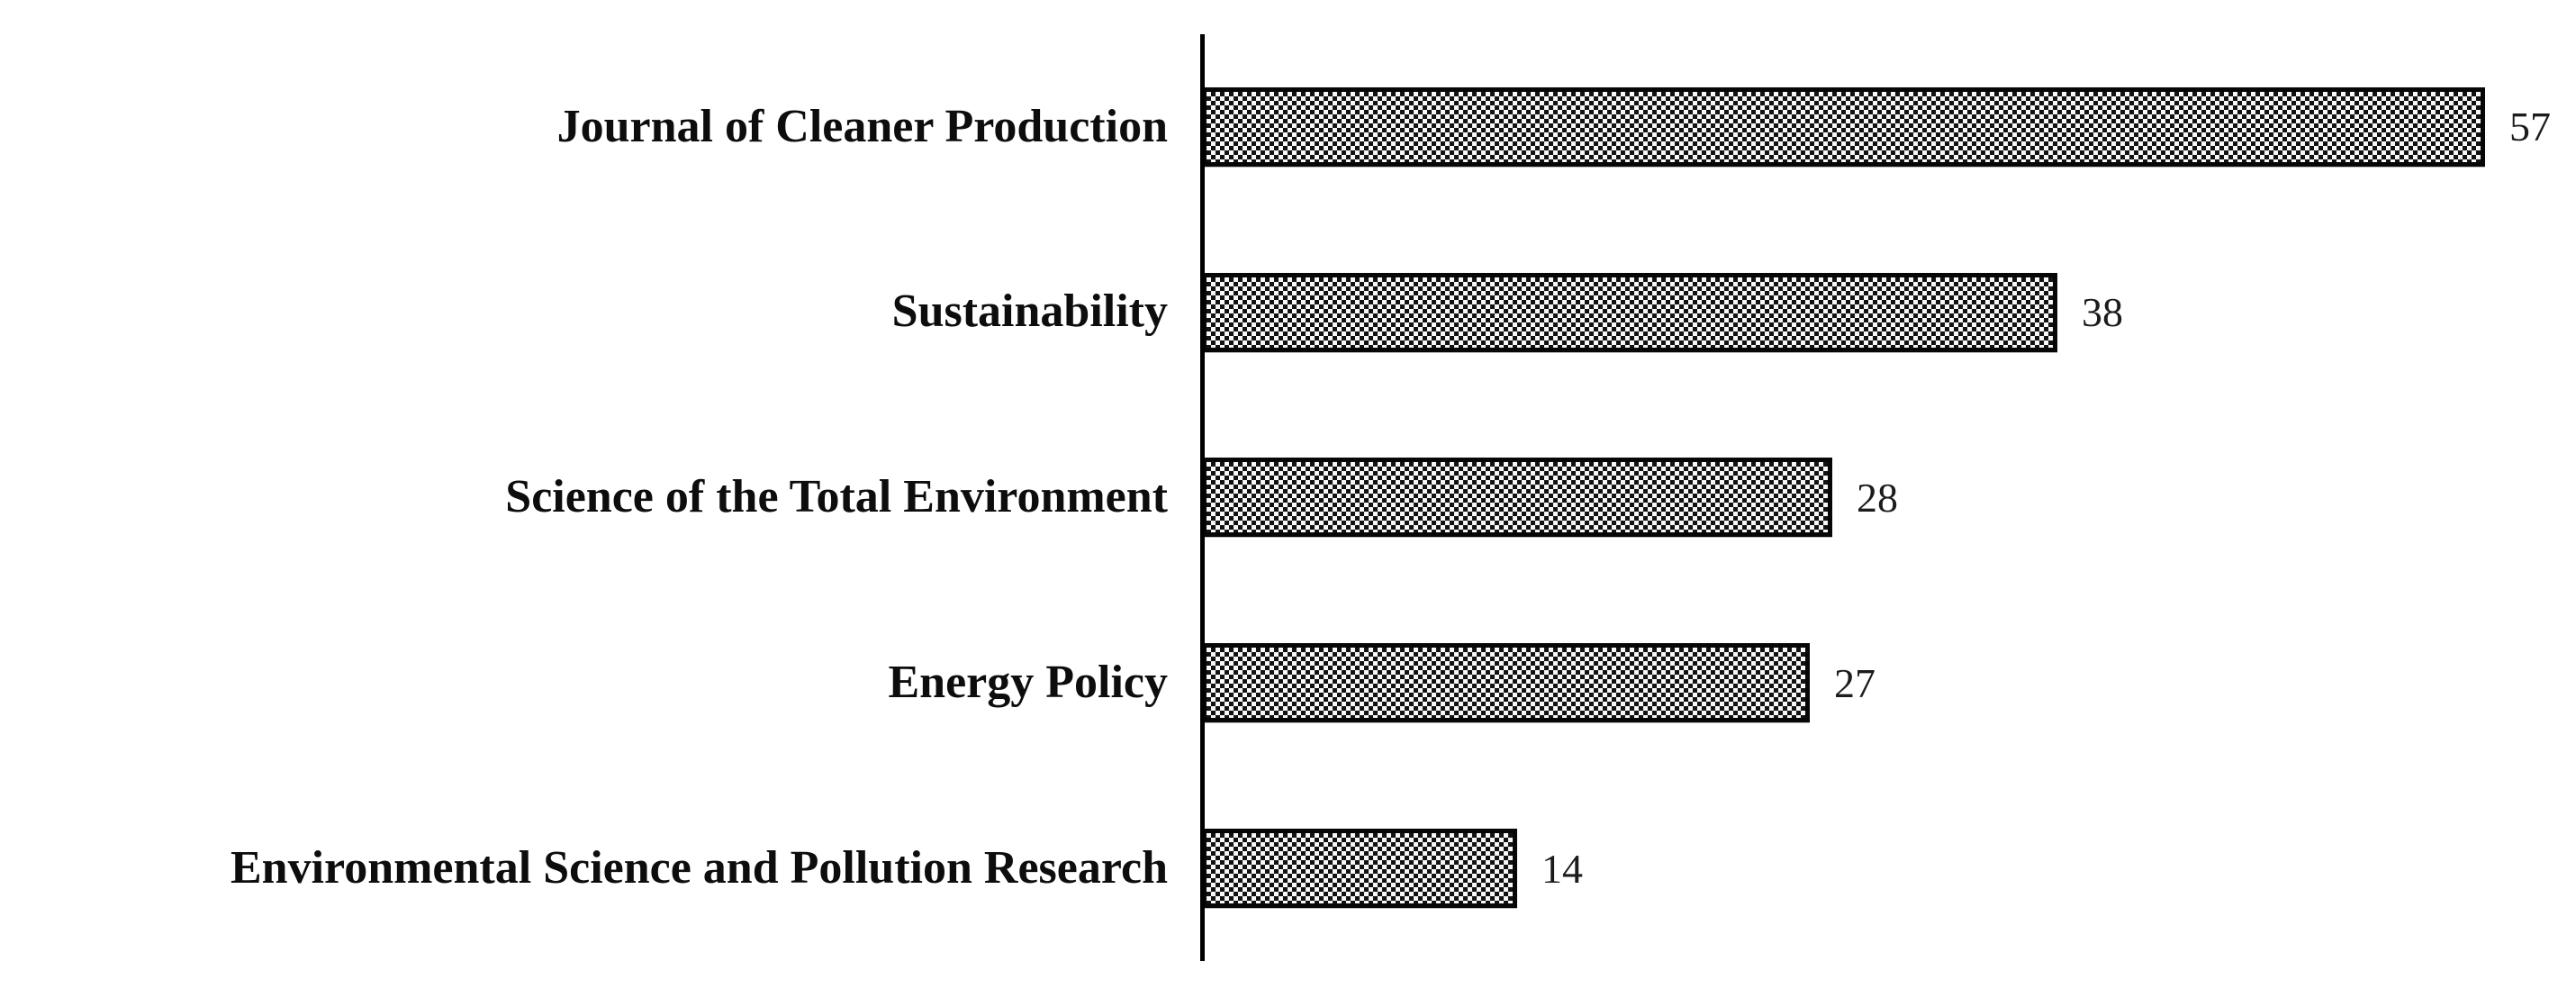 This screenshot has height=989, width=2576. Describe the element at coordinates (1889, 683) in the screenshot. I see `bar-area: 27` at that location.